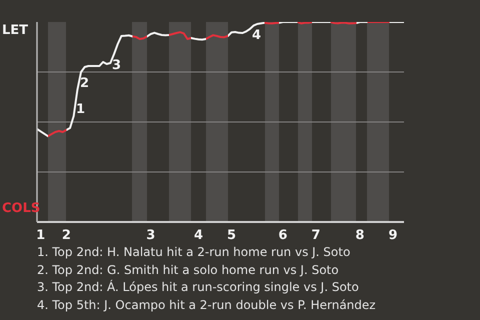 The image size is (480, 320). What do you see at coordinates (41, 236) in the screenshot?
I see `x-tick-label: 1` at bounding box center [41, 236].